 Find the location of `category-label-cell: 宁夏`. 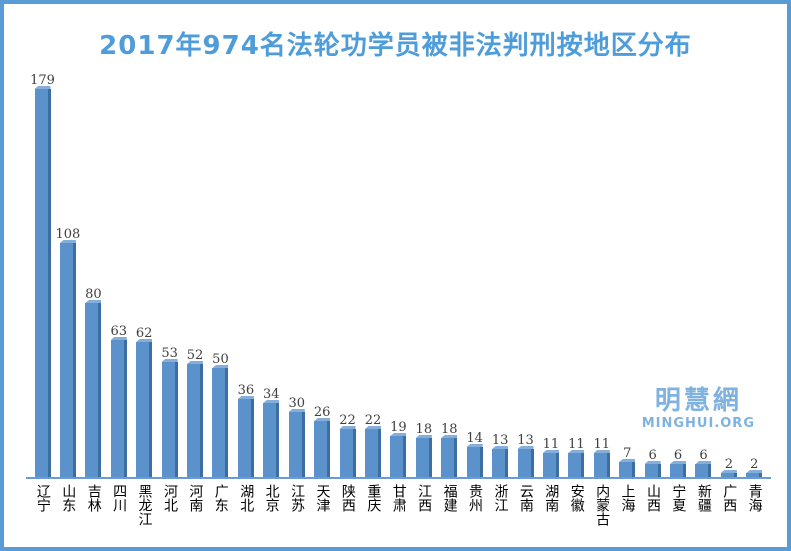

category-label-cell: 宁夏 is located at coordinates (678, 505).